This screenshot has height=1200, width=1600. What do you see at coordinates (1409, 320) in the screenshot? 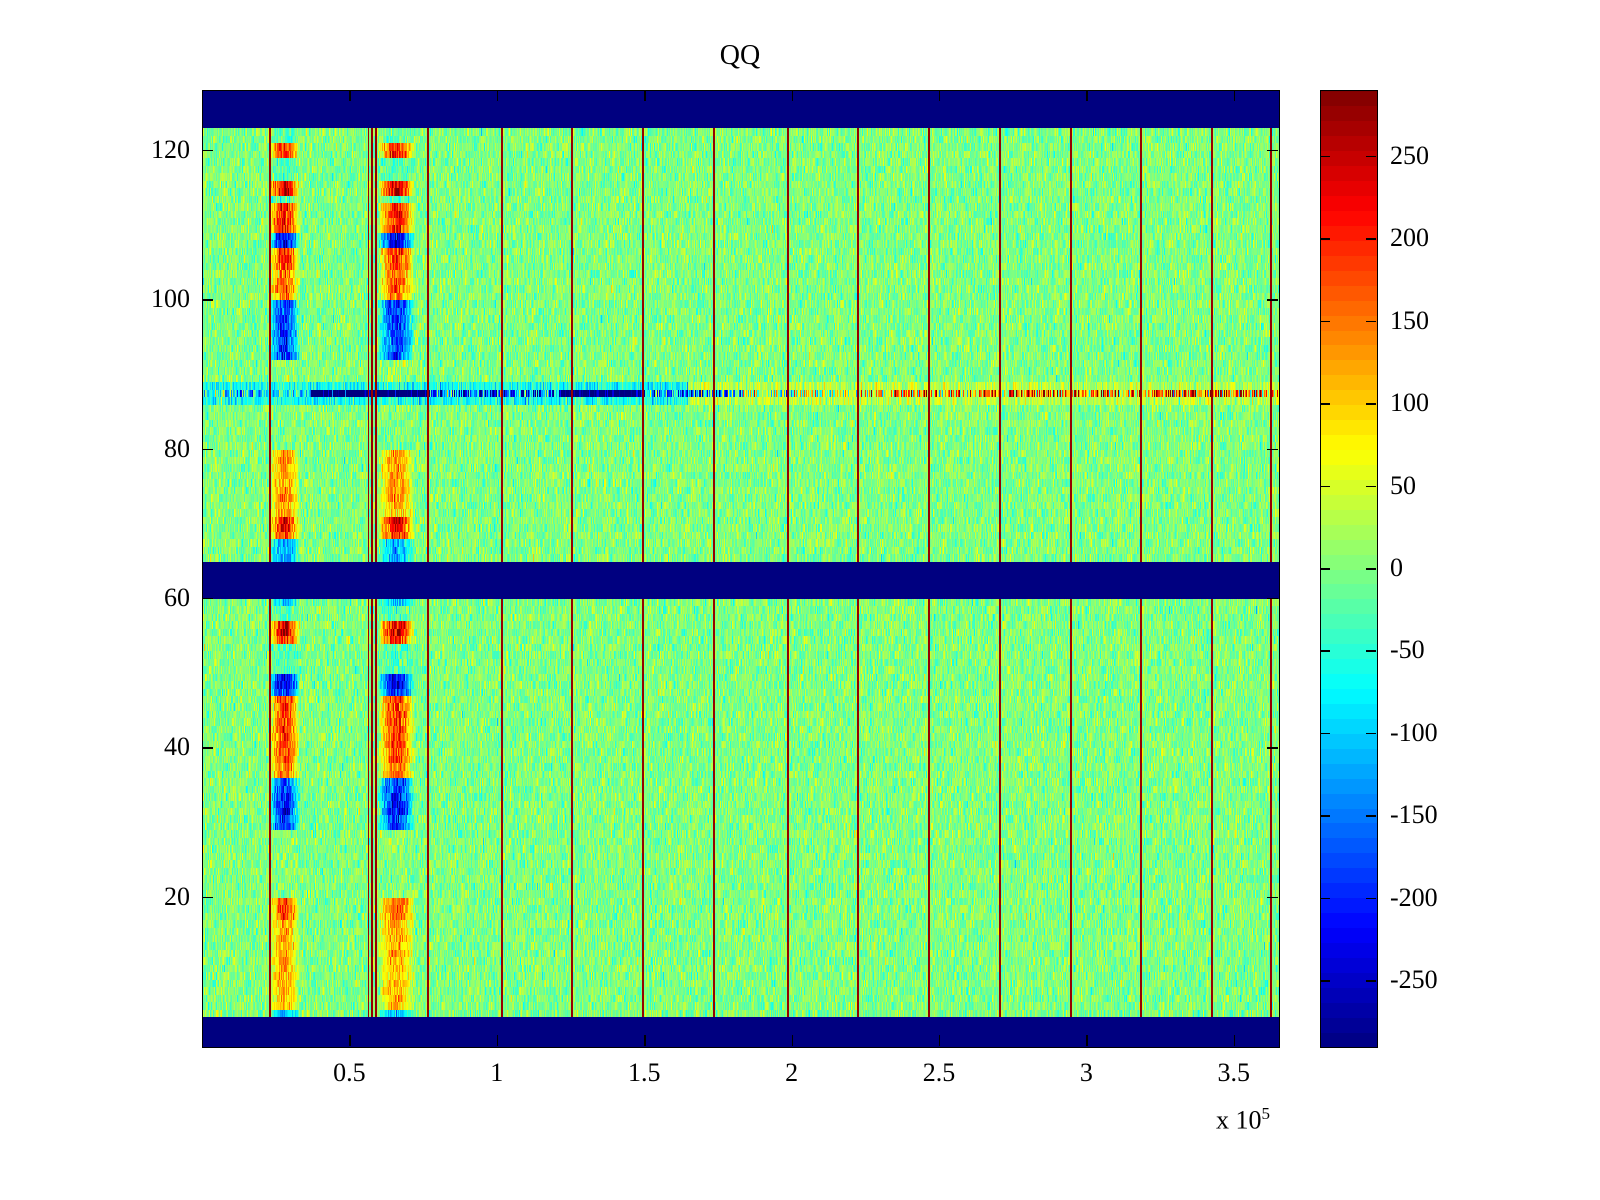
I see `colorbar-tick-label: 150` at bounding box center [1409, 320].